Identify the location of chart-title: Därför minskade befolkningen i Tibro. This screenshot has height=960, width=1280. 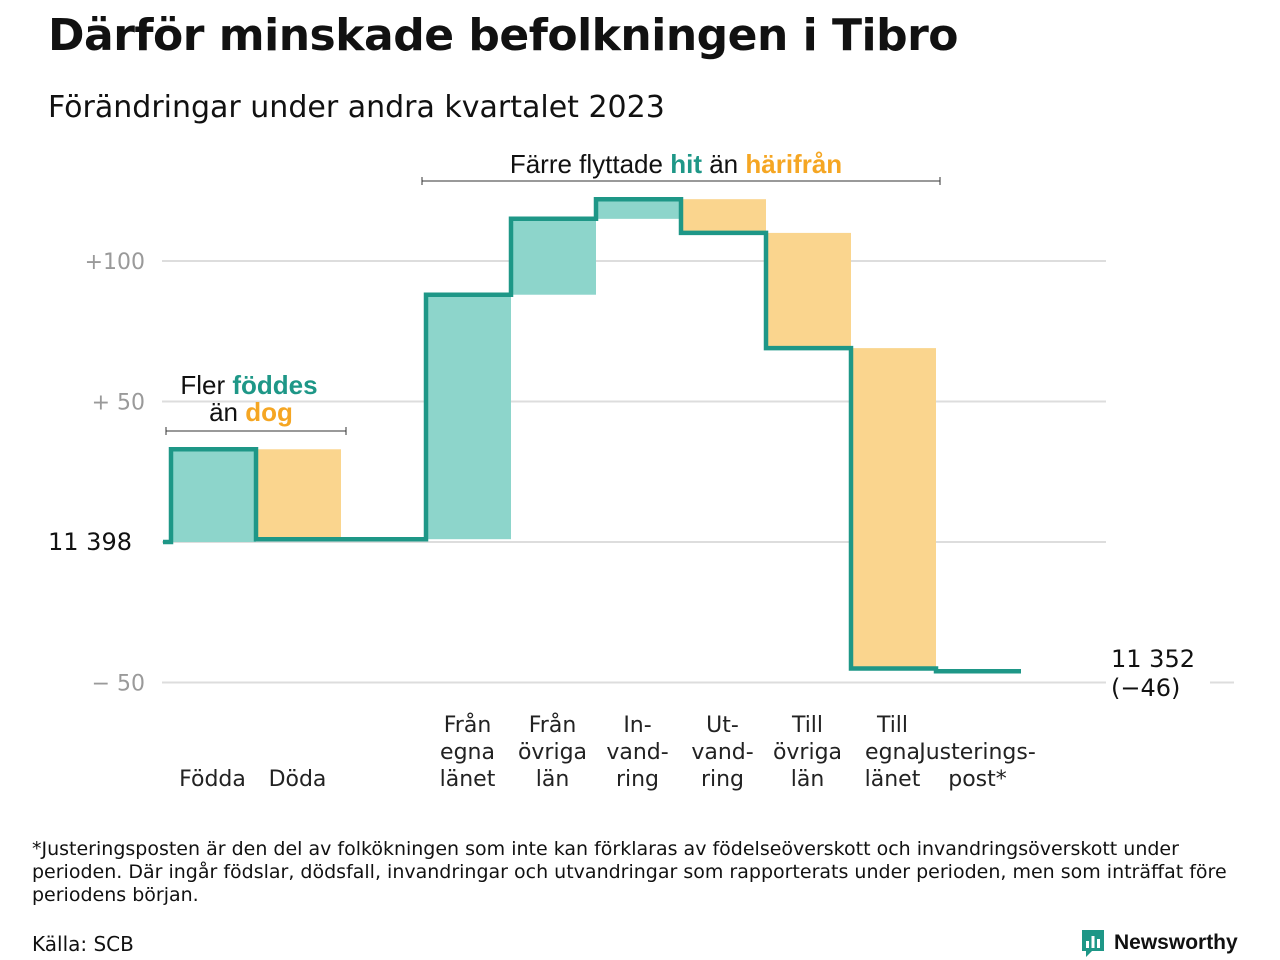
(503, 35).